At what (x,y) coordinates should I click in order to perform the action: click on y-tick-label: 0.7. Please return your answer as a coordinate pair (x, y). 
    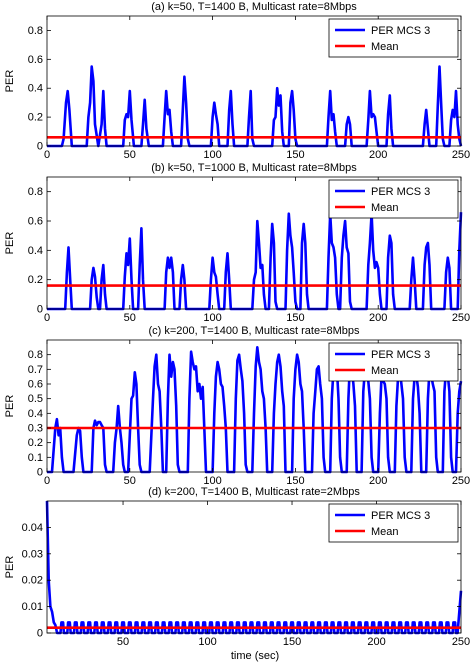
    Looking at the image, I should click on (35, 370).